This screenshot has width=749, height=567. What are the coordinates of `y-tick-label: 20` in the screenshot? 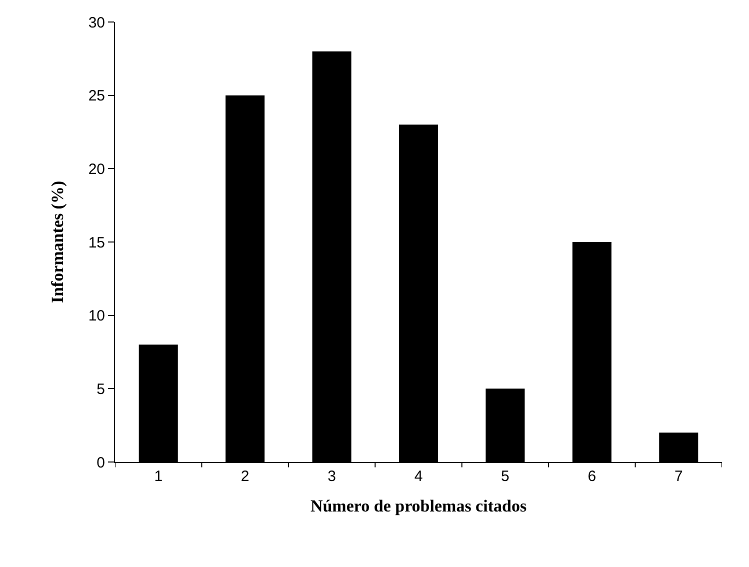 It's located at (96, 169).